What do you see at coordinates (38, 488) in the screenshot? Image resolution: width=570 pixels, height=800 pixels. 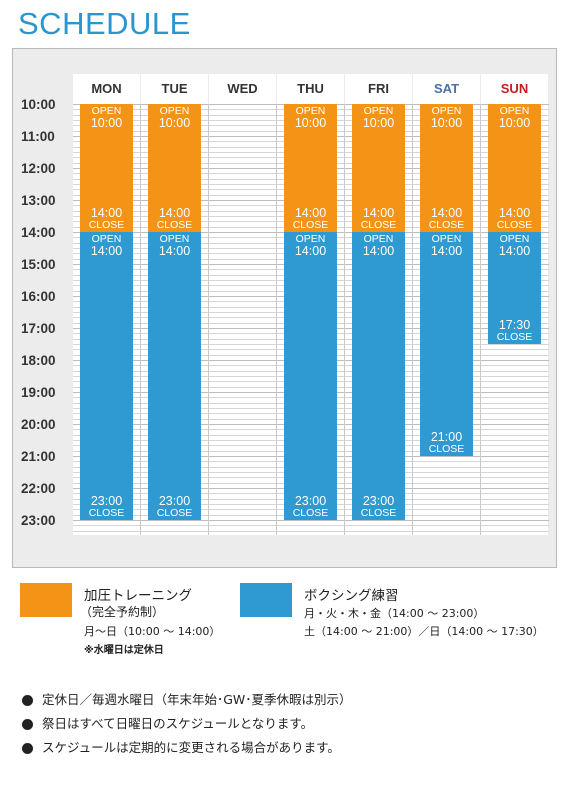 I see `time-label: 22:00` at bounding box center [38, 488].